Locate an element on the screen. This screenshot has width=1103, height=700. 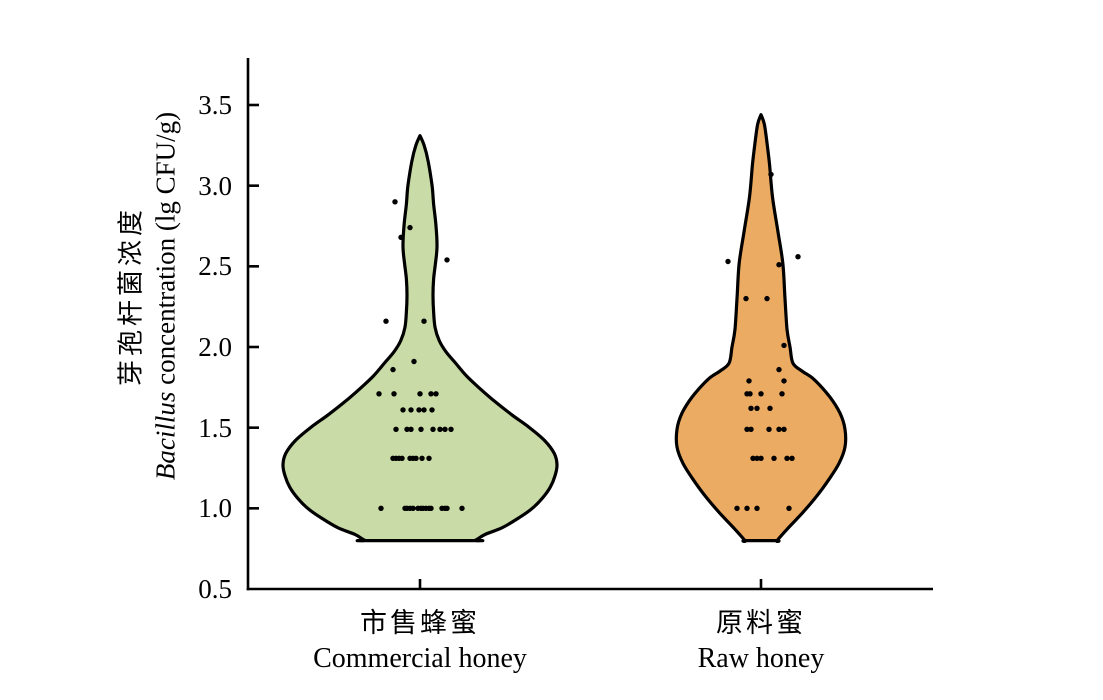
y-axis-title-chinese: 芽孢杆菌浓度 is located at coordinates (131, 296).